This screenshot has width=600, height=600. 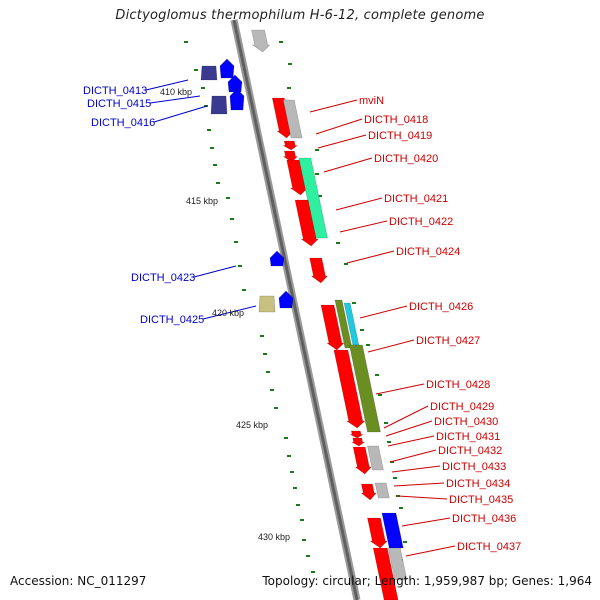 What do you see at coordinates (396, 120) in the screenshot?
I see `gene-label-right: DICTH_0418` at bounding box center [396, 120].